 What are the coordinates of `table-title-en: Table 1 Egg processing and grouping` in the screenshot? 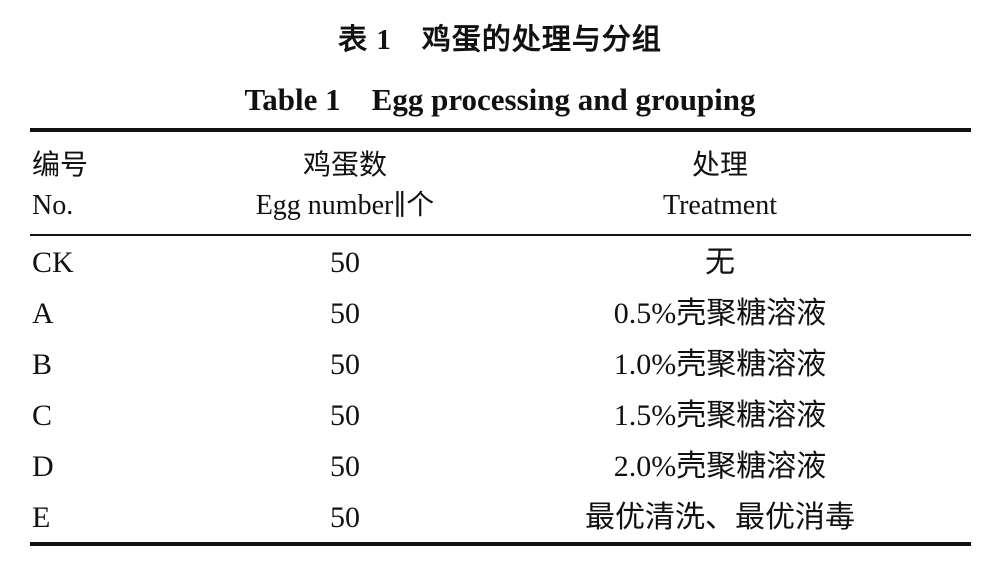 It's located at (500, 99).